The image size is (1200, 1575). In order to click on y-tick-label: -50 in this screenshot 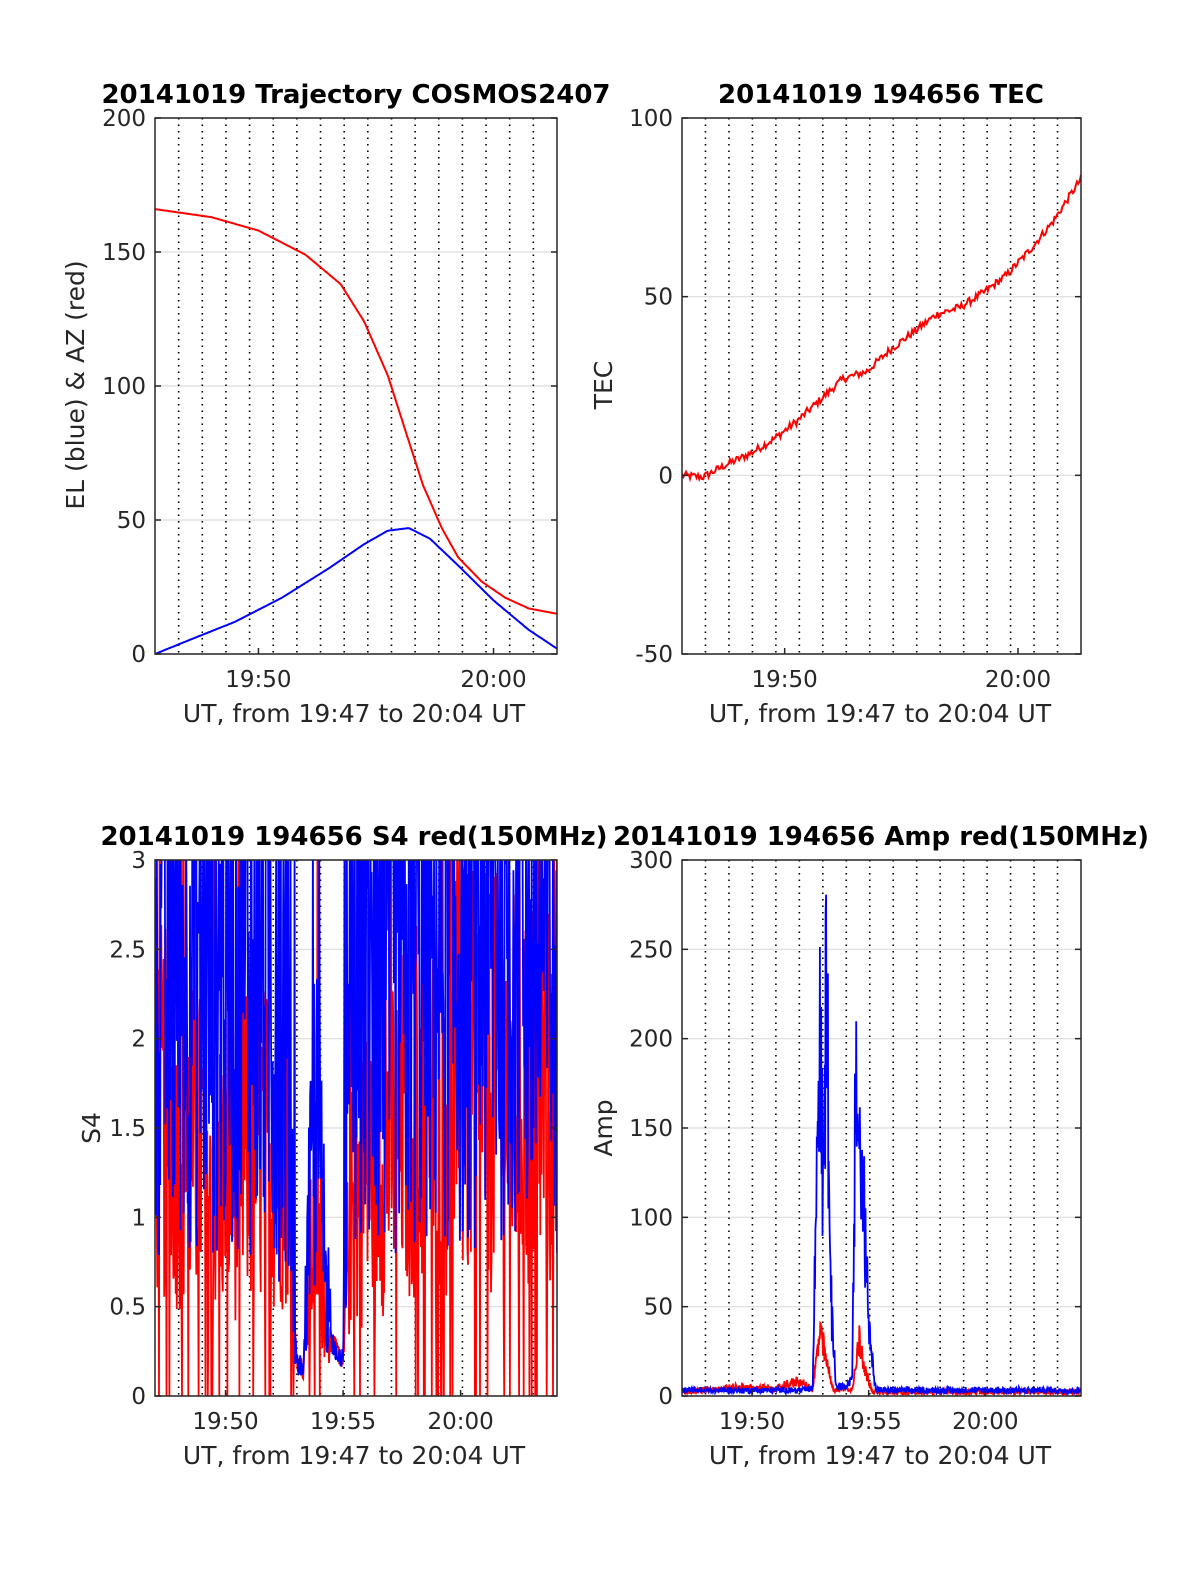, I will do `click(654, 655)`.